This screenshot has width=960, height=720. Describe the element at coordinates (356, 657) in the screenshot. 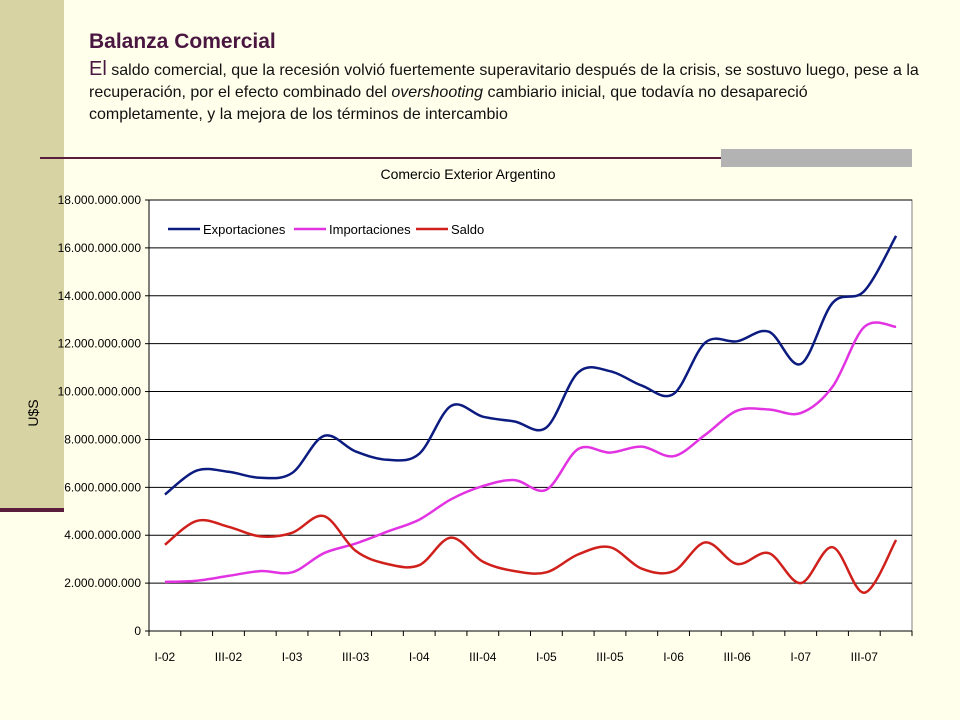

I see `x-tick-label: III-03` at that location.